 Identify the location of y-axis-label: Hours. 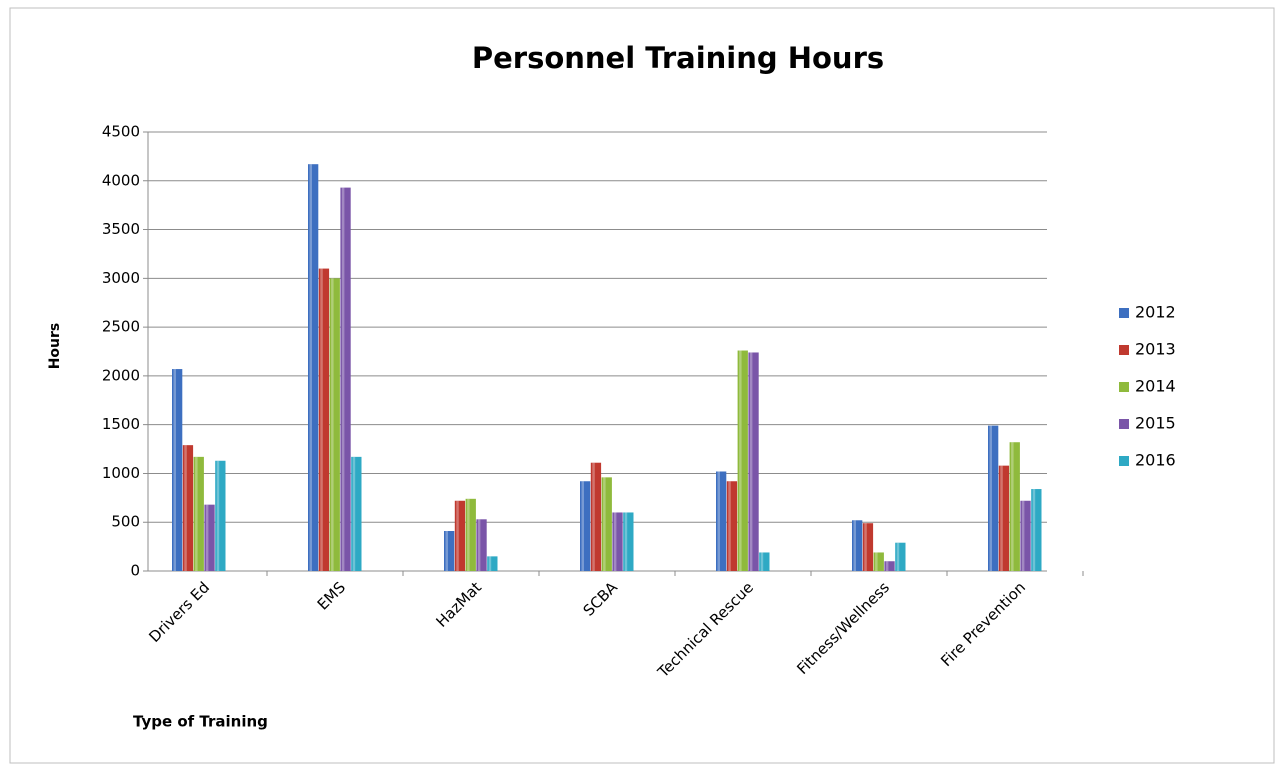
(55, 346).